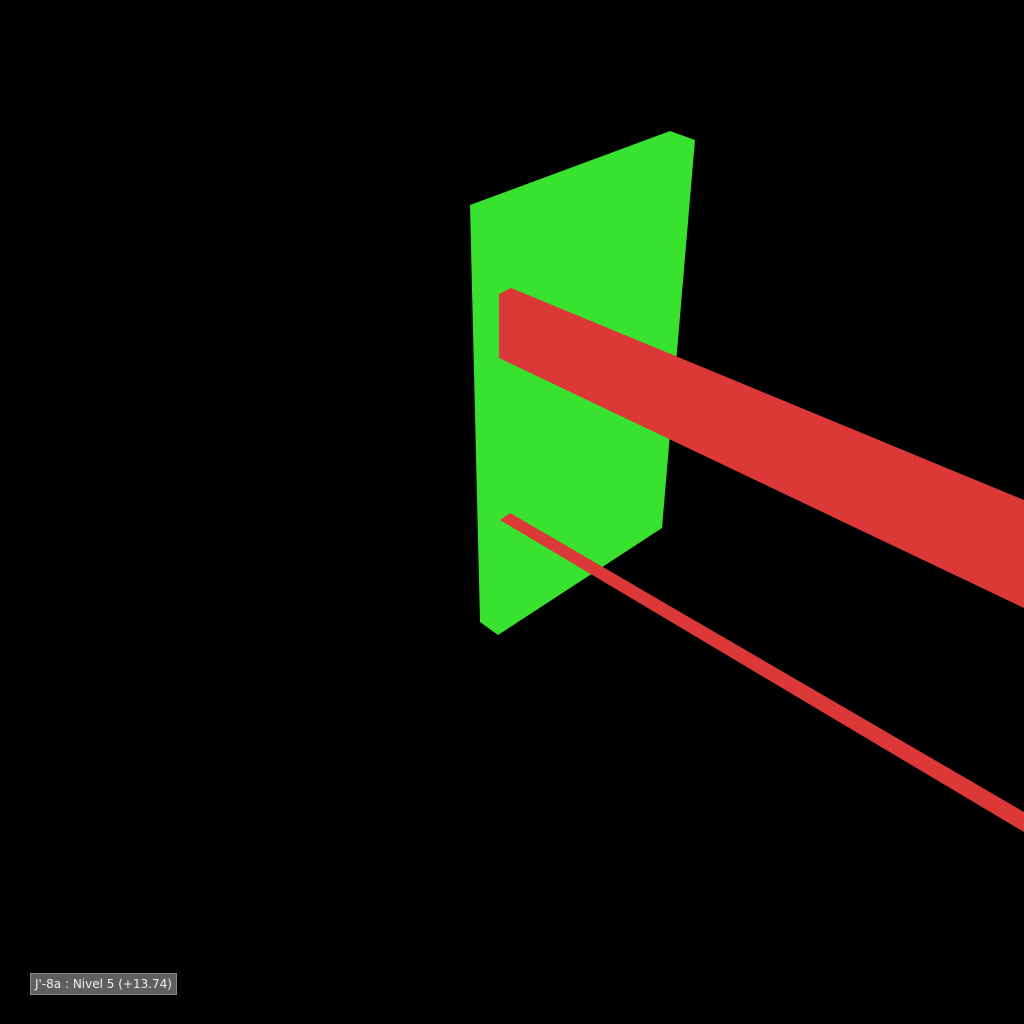  Describe the element at coordinates (103, 984) in the screenshot. I see `level-label: J'-8a : Nivel 5 (+13.74)` at that location.